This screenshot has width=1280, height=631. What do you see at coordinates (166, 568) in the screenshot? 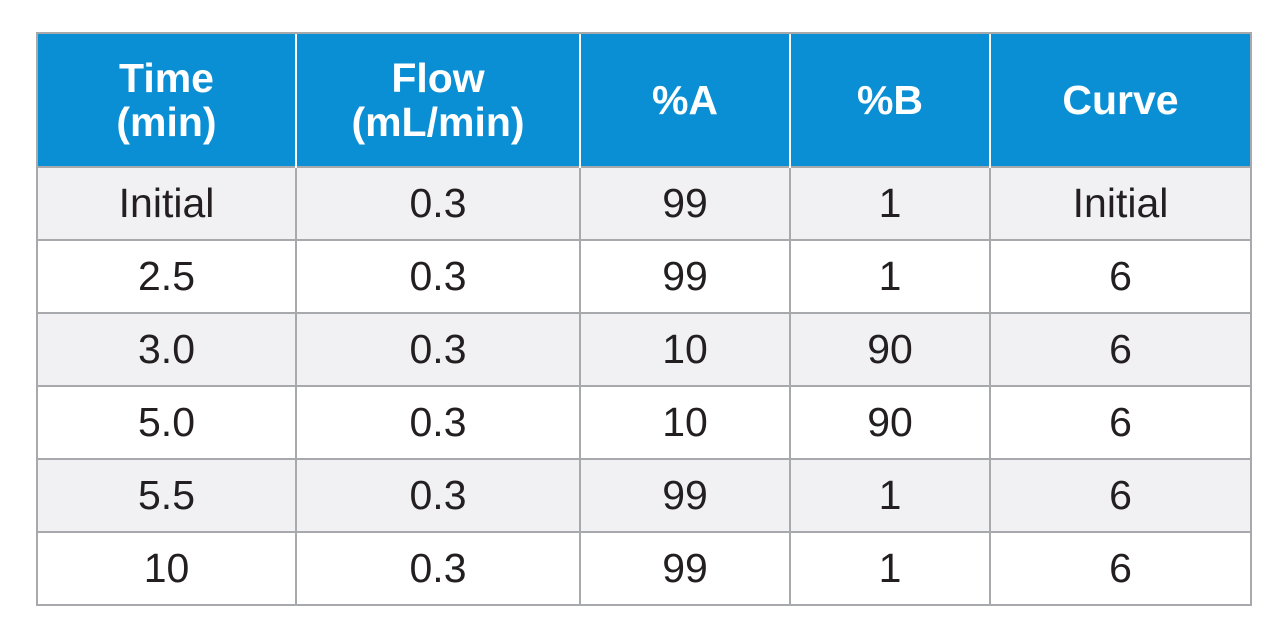
I see `cell-time: 10` at bounding box center [166, 568].